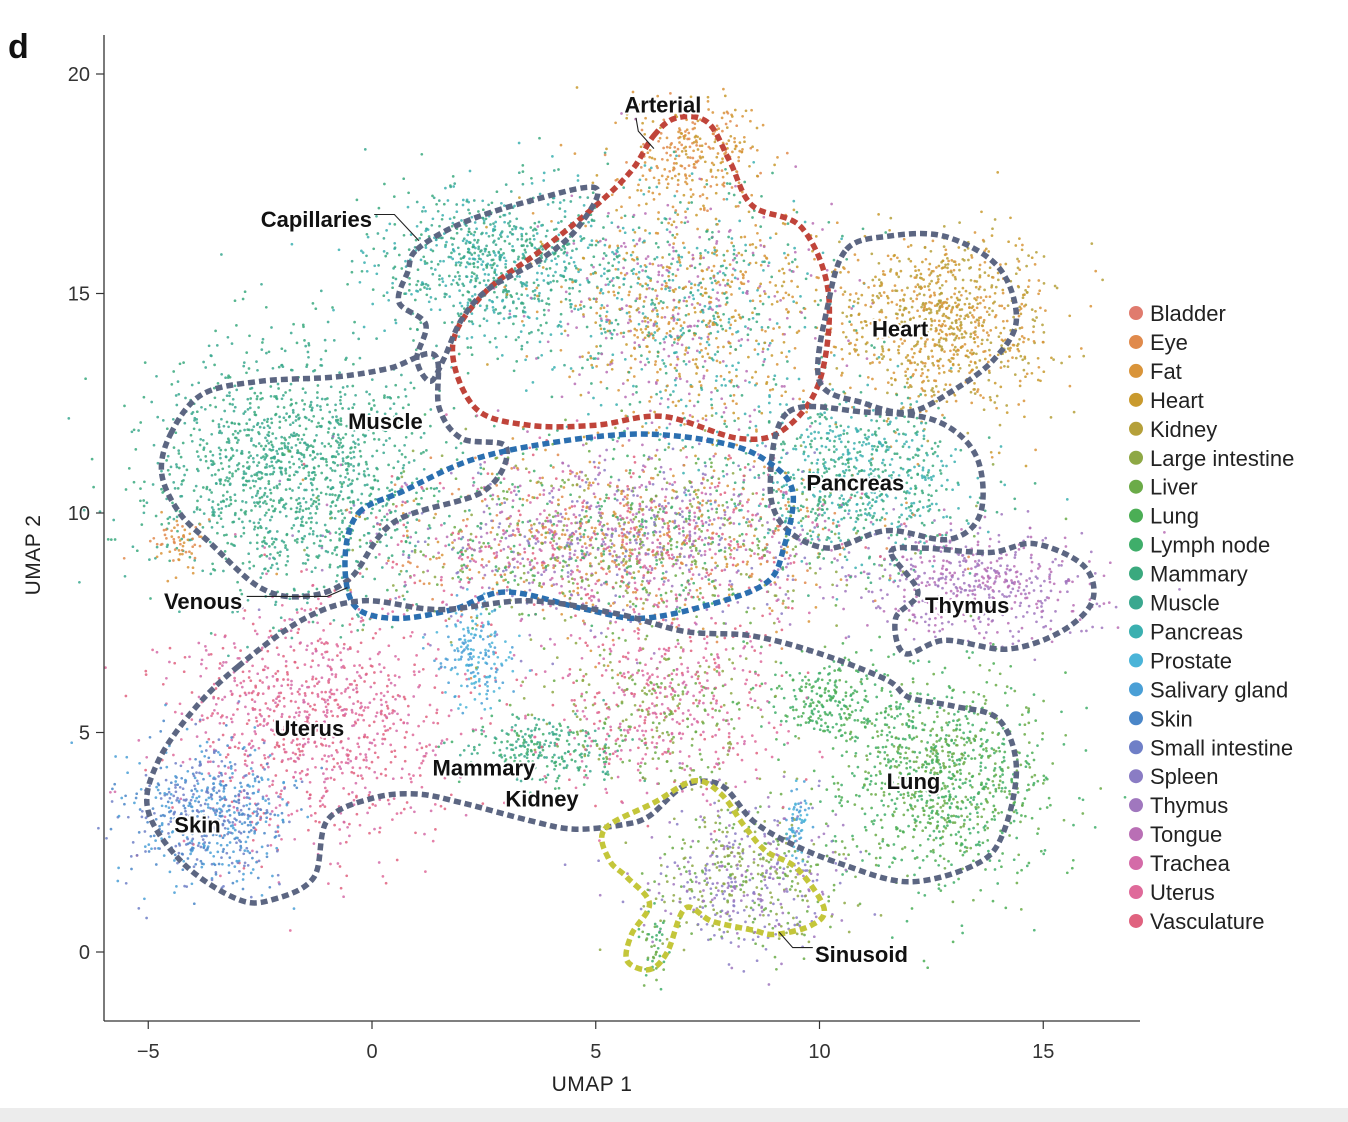  Describe the element at coordinates (18, 47) in the screenshot. I see `panel-letter-group: d` at that location.